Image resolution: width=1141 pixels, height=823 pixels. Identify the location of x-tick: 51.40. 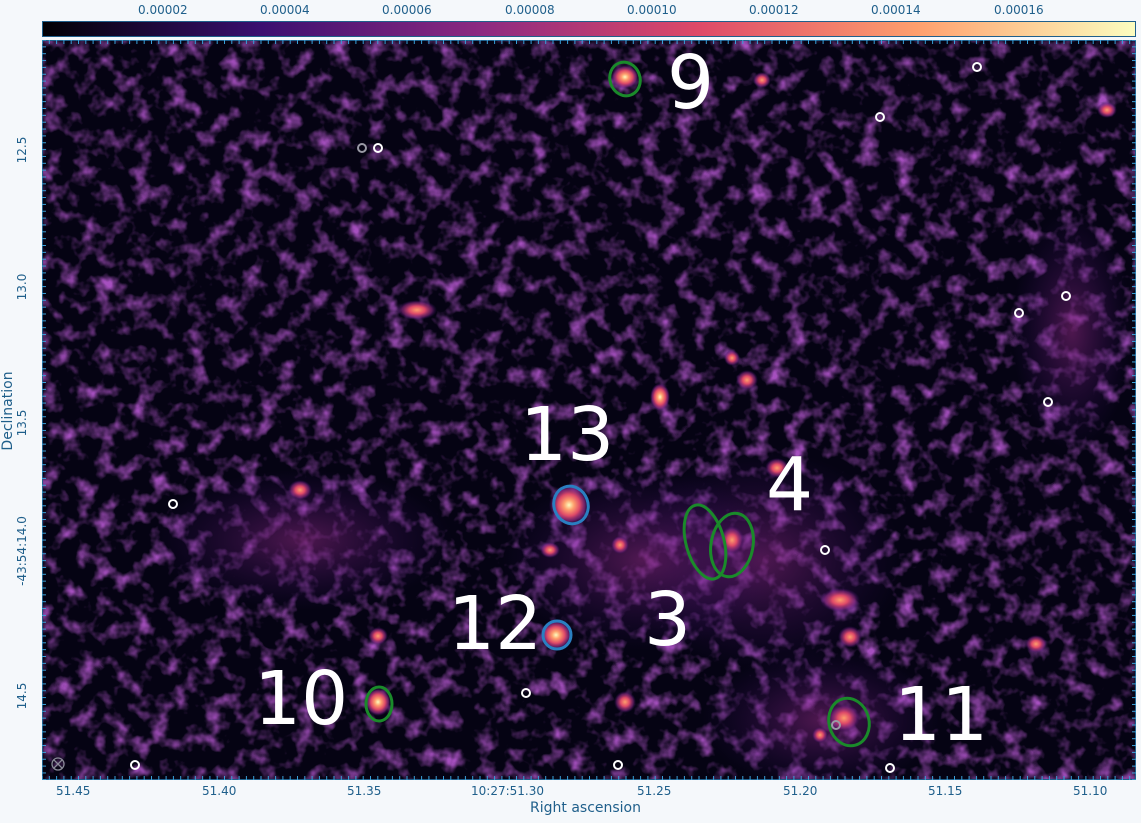
(219, 791).